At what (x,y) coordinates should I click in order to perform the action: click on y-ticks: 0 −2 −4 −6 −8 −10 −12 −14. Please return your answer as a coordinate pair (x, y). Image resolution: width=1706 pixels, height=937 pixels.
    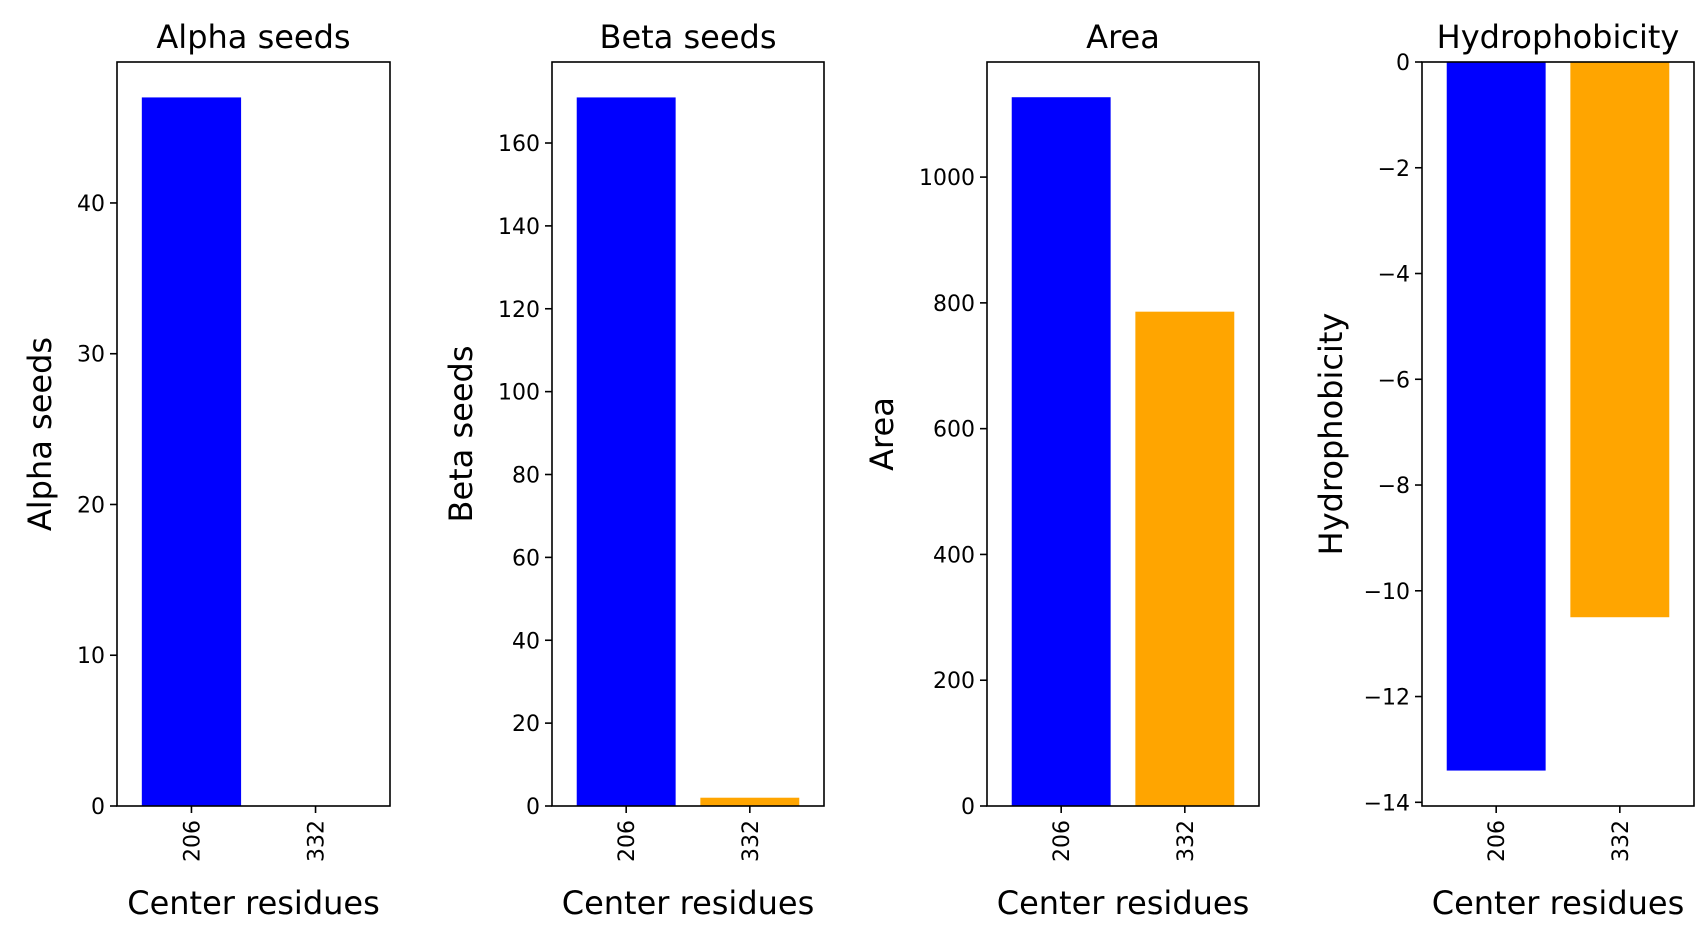
    Looking at the image, I should click on (1393, 433).